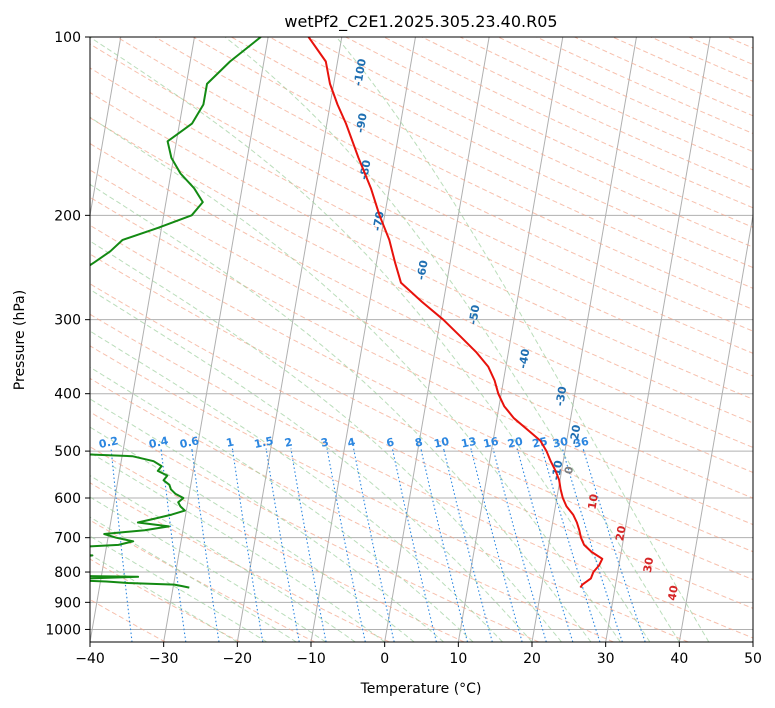  I want to click on mixing-ratio-label: 0.2, so click(109, 442).